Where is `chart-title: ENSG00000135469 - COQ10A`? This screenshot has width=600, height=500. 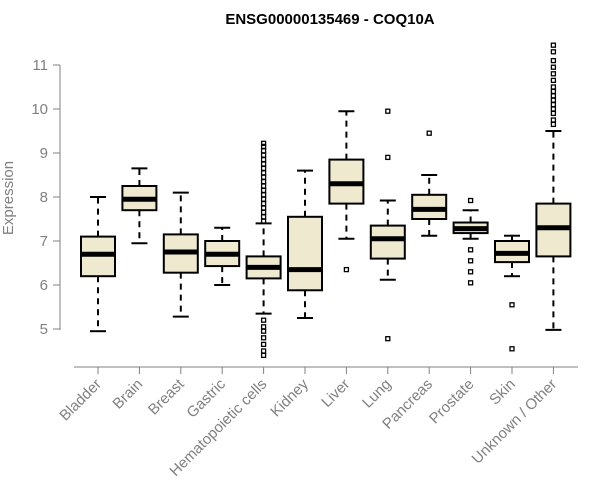
chart-title: ENSG00000135469 - COQ10A is located at coordinates (329, 19).